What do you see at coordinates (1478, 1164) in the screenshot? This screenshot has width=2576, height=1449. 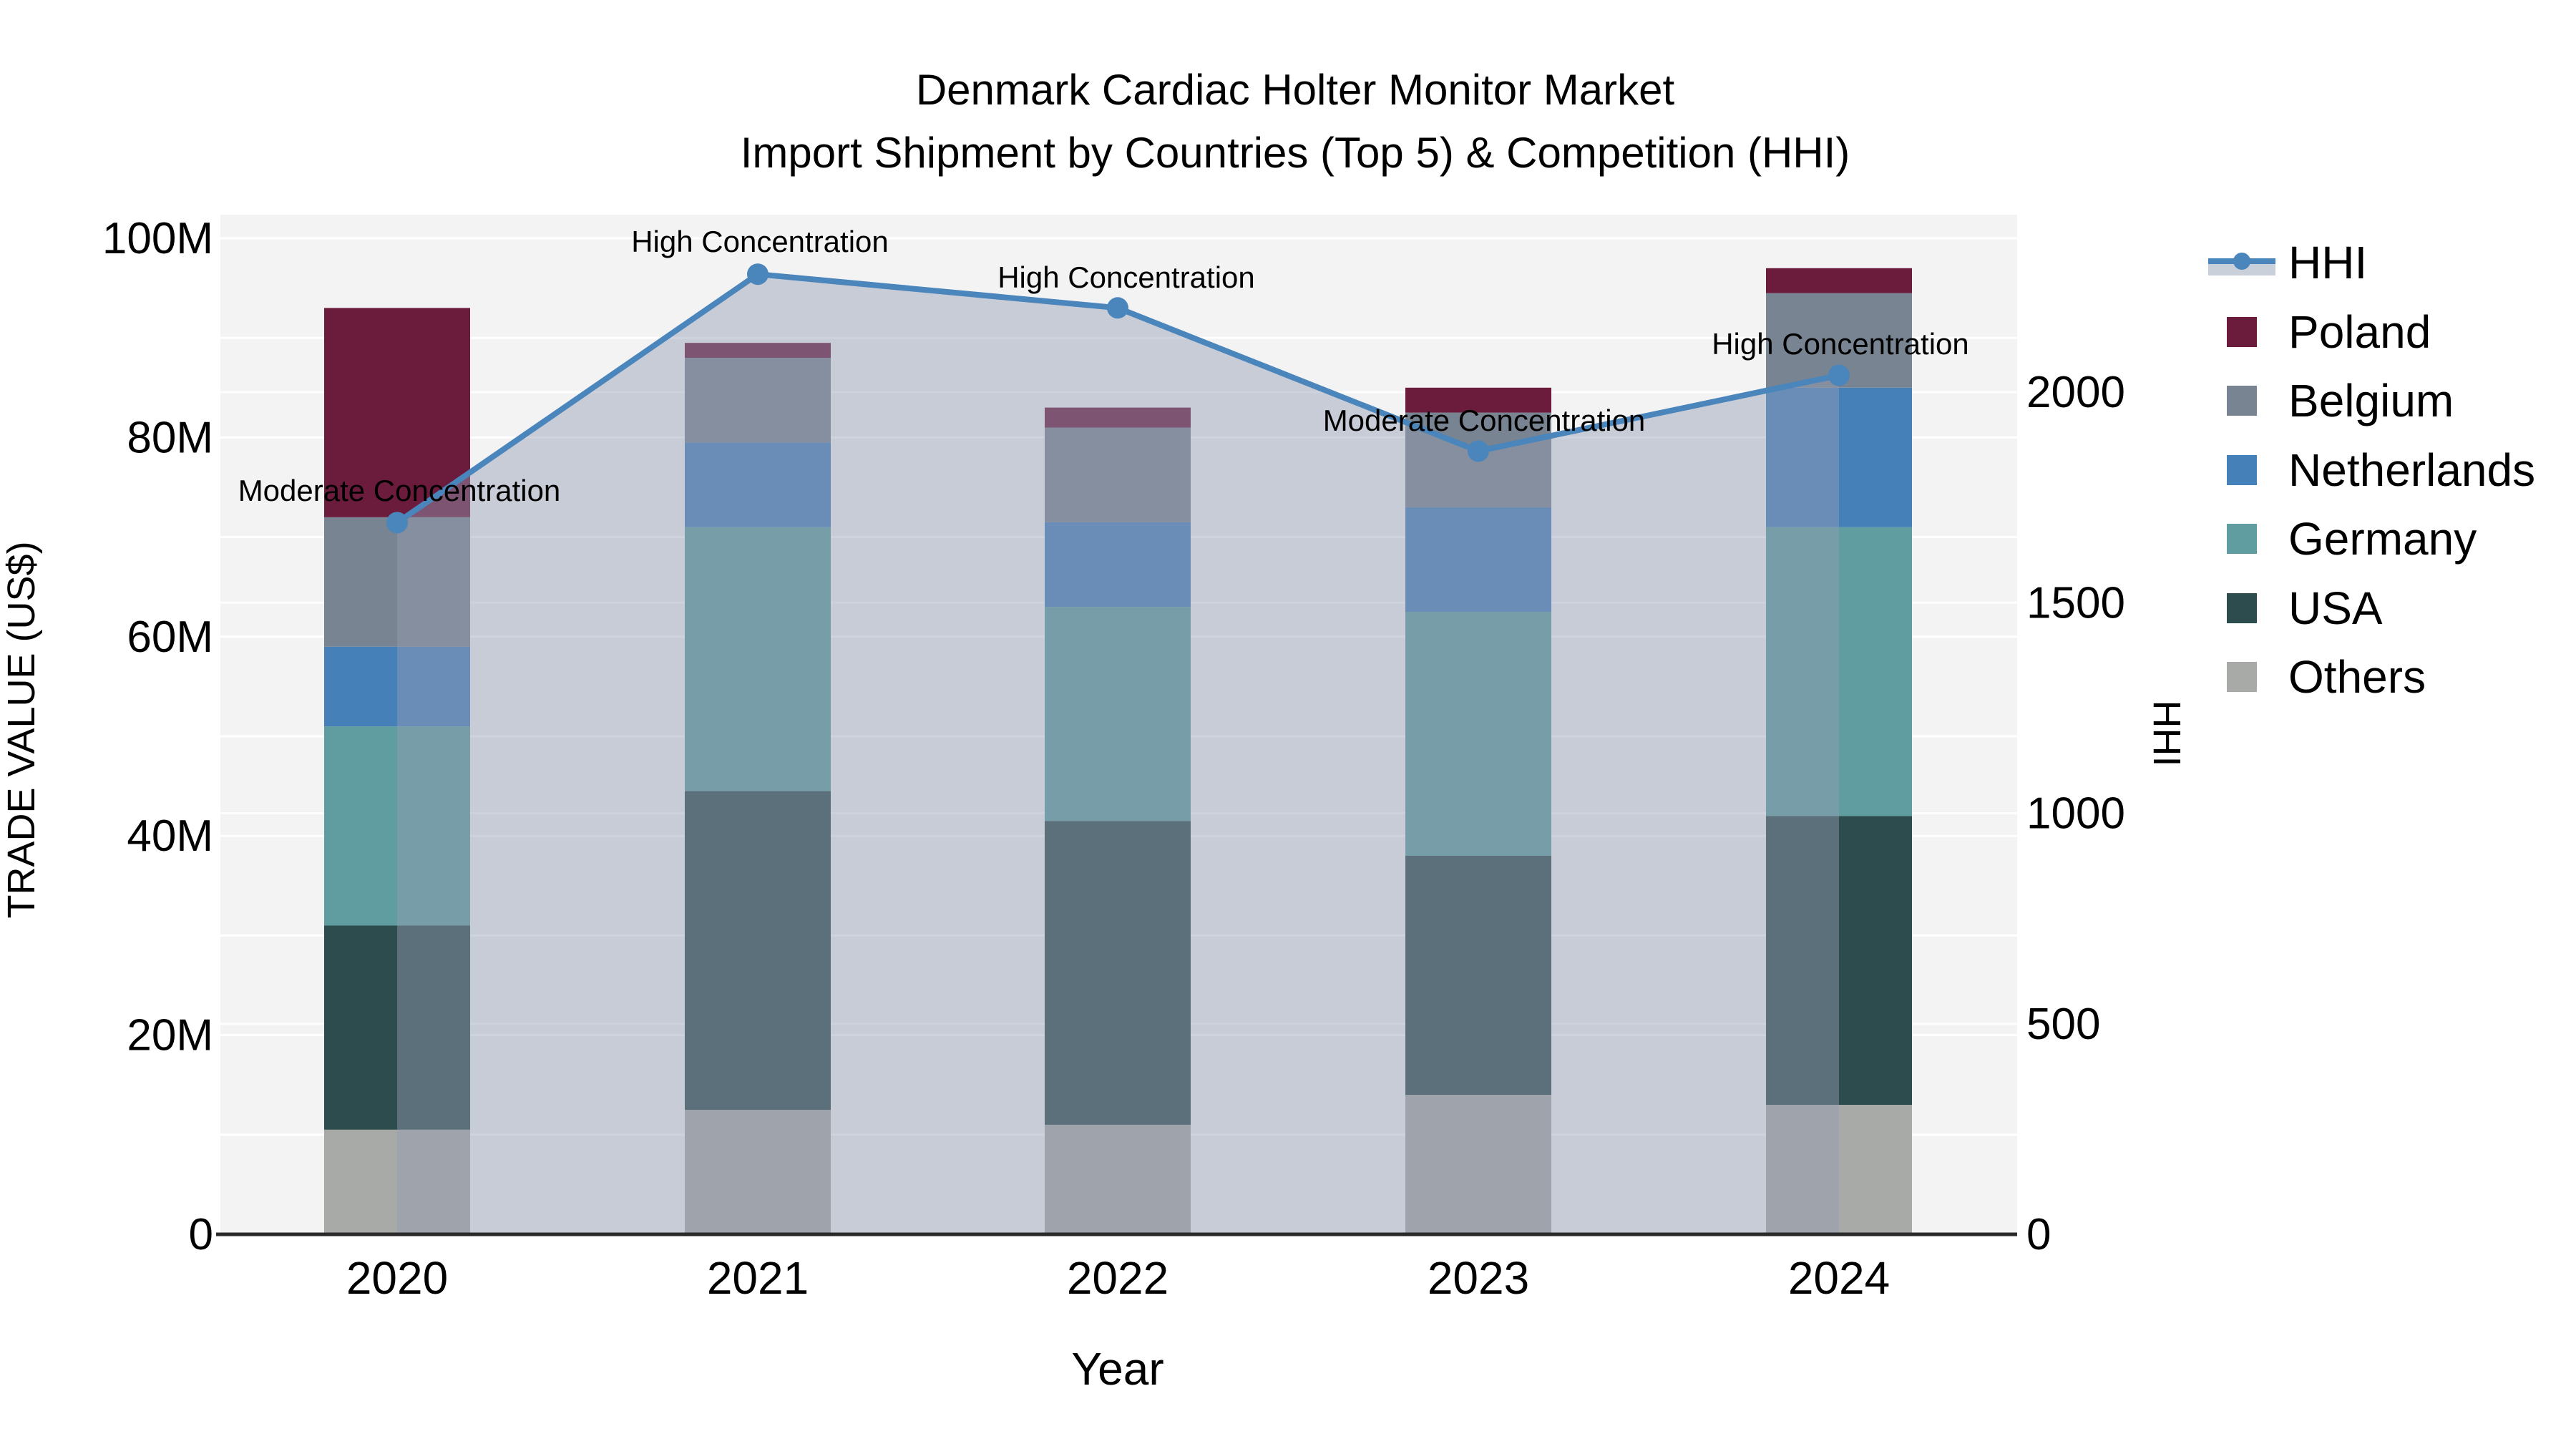 I see `bar-2023-others` at bounding box center [1478, 1164].